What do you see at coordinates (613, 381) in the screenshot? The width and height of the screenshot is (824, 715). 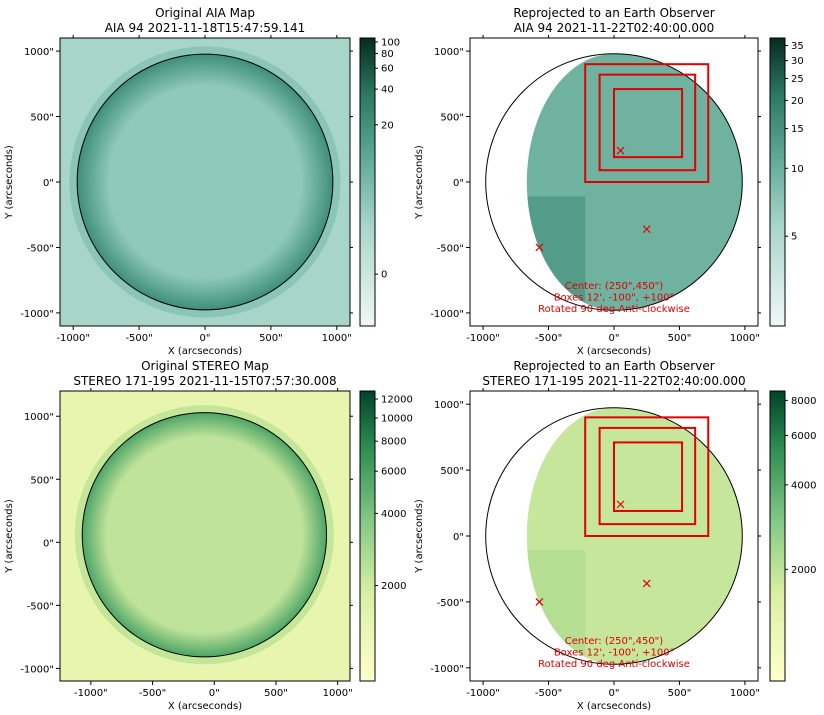 I see `chart-title: STEREO 171-195 2021-11-22T02:40:00.000` at bounding box center [613, 381].